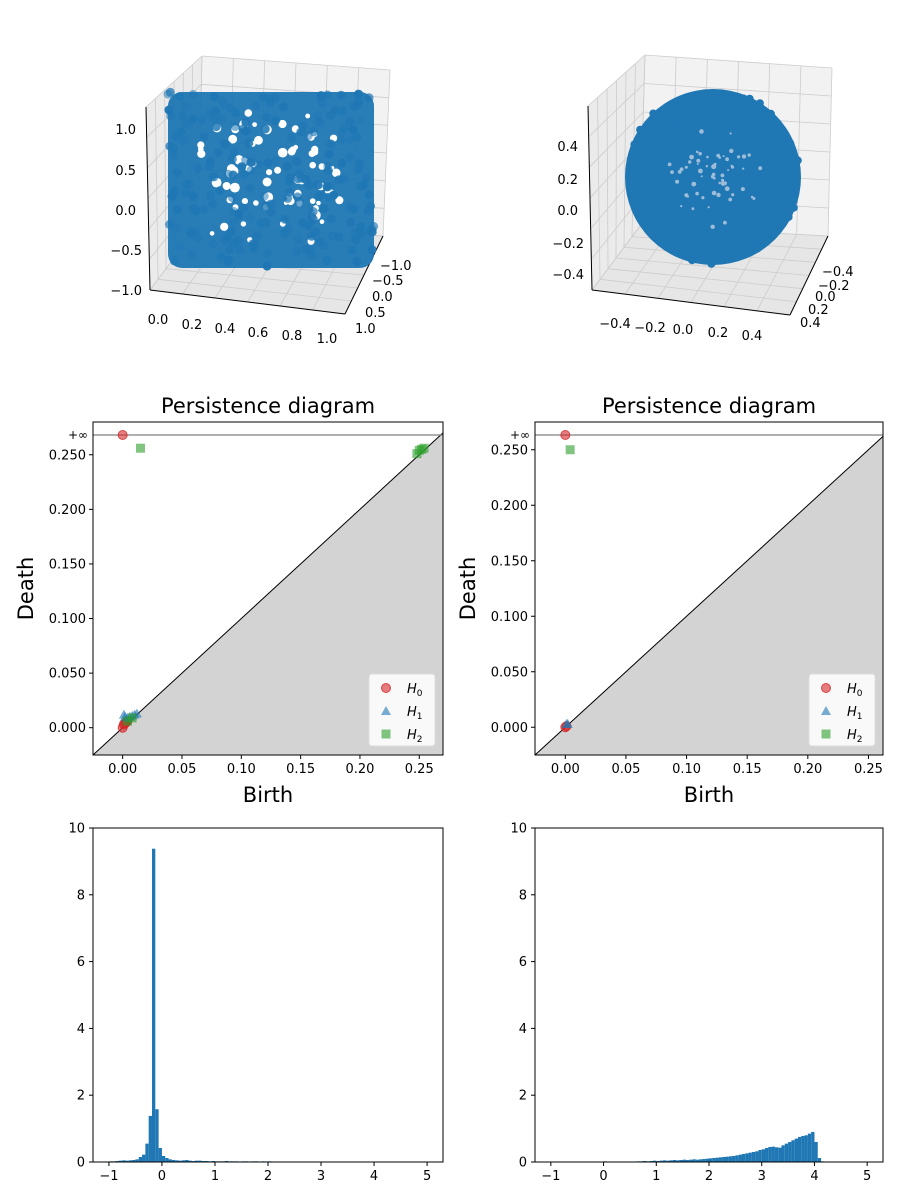  I want to click on h2-point, so click(140, 448).